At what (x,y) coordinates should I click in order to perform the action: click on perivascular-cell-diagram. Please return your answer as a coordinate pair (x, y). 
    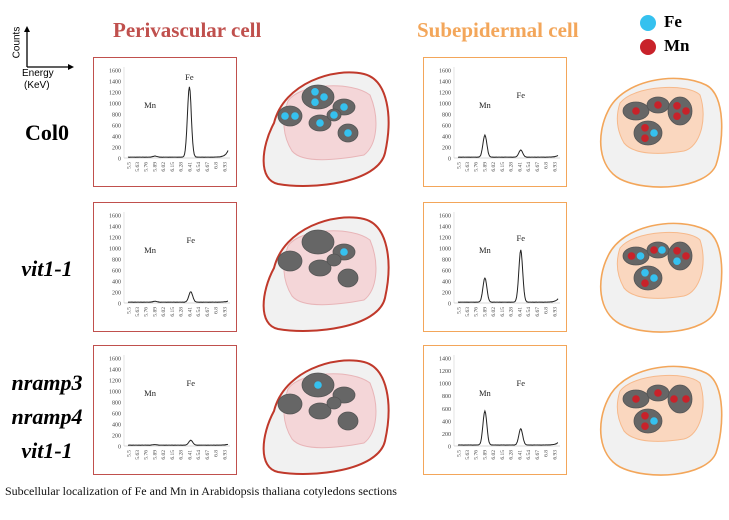
    Looking at the image, I should click on (322, 272).